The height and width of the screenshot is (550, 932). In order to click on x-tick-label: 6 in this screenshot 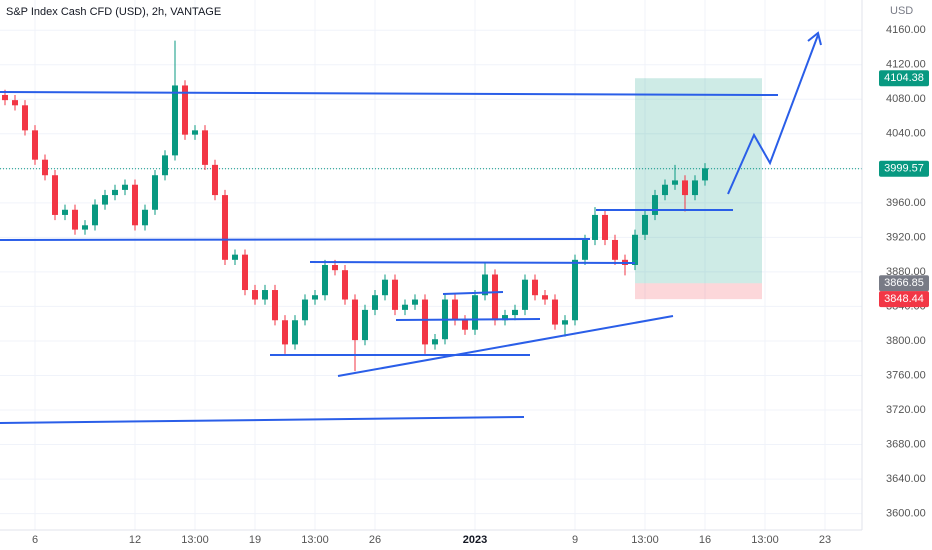, I will do `click(35, 540)`.